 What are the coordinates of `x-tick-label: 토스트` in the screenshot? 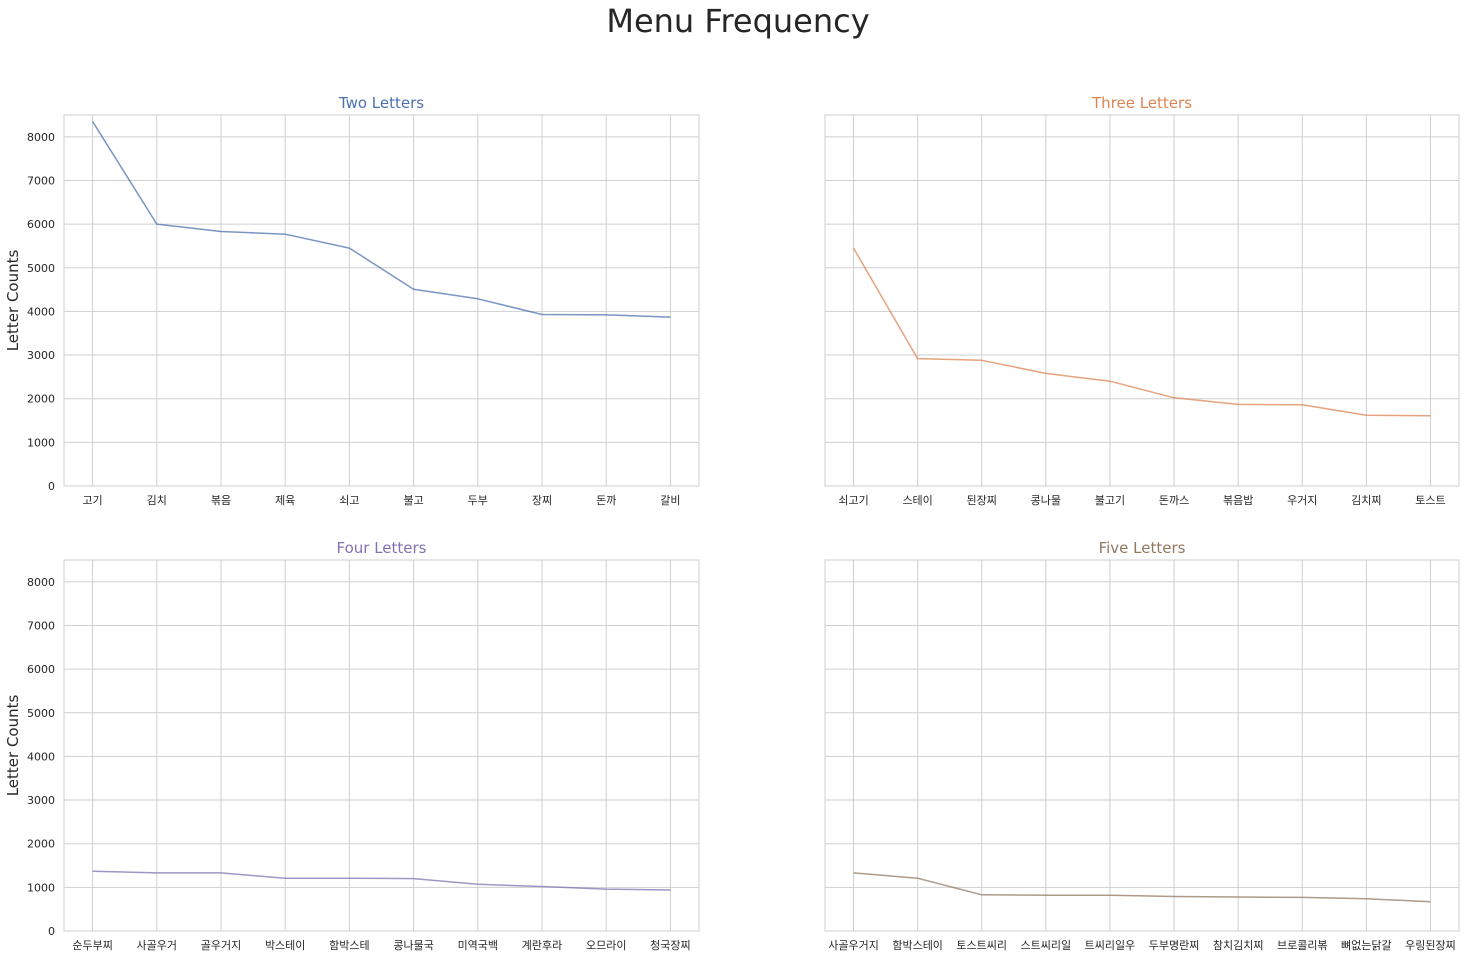 It's located at (1430, 500).